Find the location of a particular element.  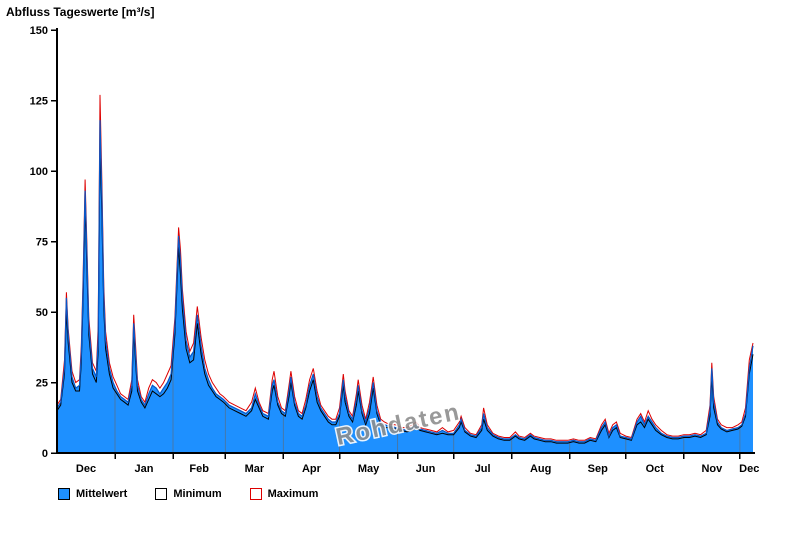

month-label: Feb is located at coordinates (199, 469).